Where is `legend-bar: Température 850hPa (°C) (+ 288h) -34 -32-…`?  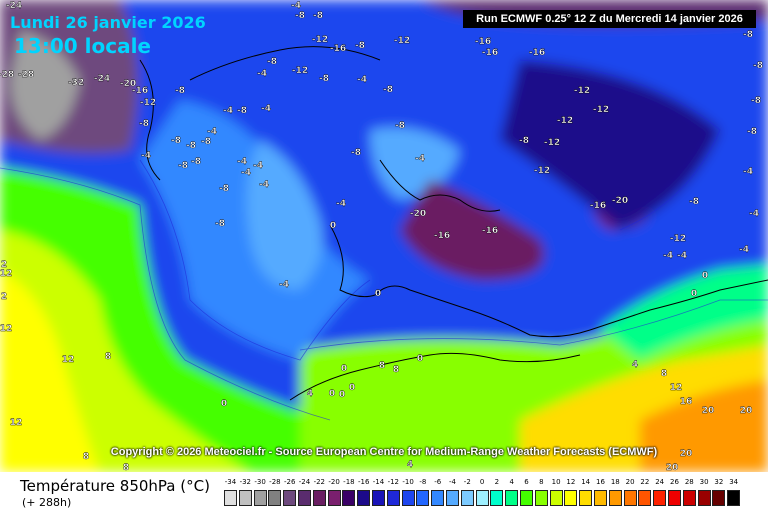 legend-bar: Température 850hPa (°C) (+ 288h) -34 -32-… is located at coordinates (384, 492).